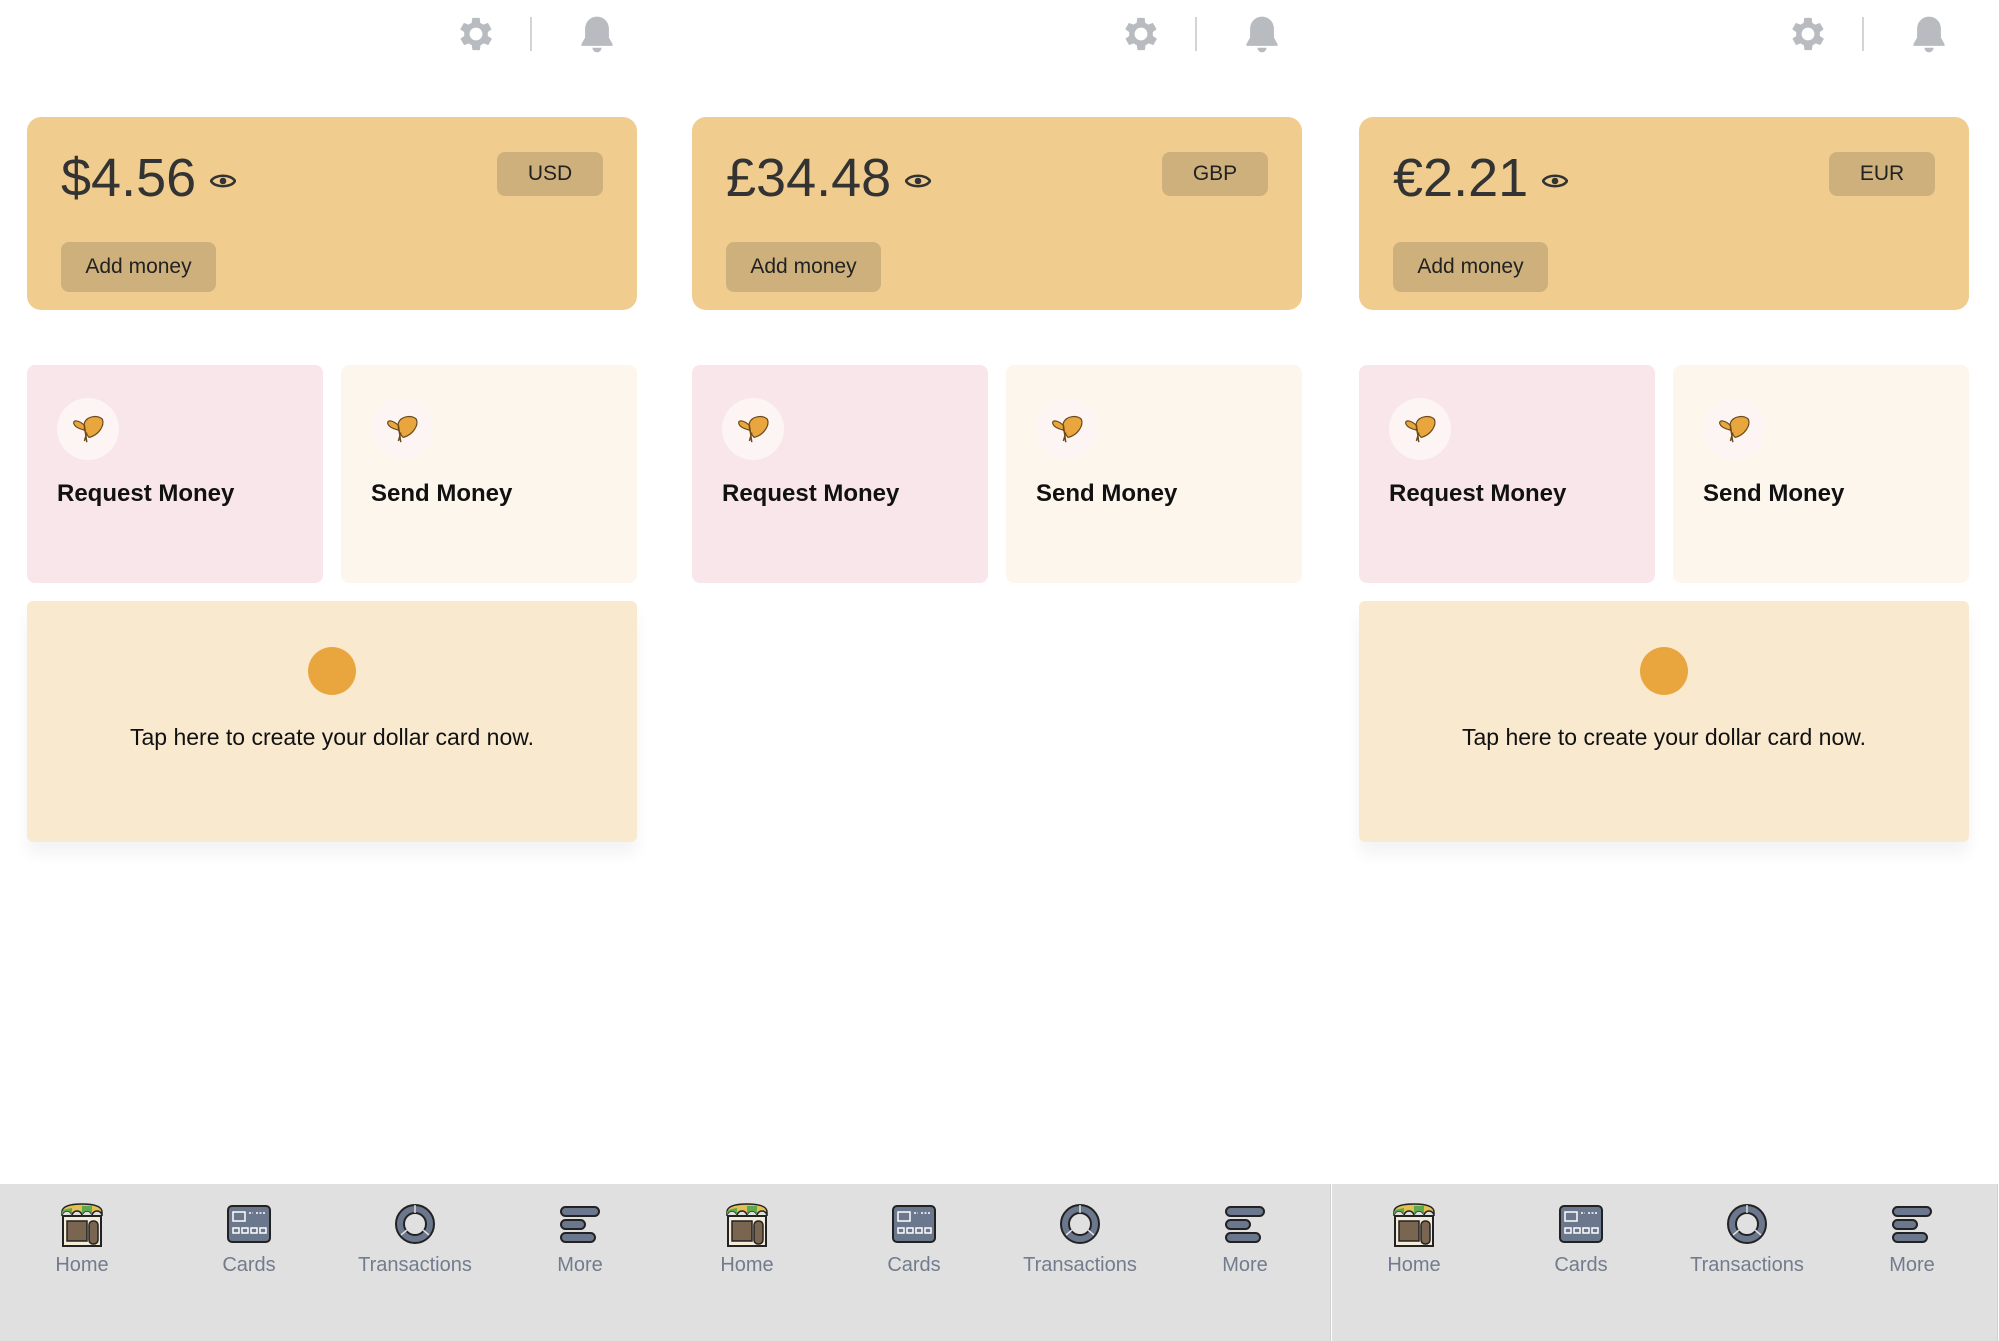 The height and width of the screenshot is (1341, 1999). Describe the element at coordinates (332, 213) in the screenshot. I see `balance-card: $4.56 USD Add money` at that location.